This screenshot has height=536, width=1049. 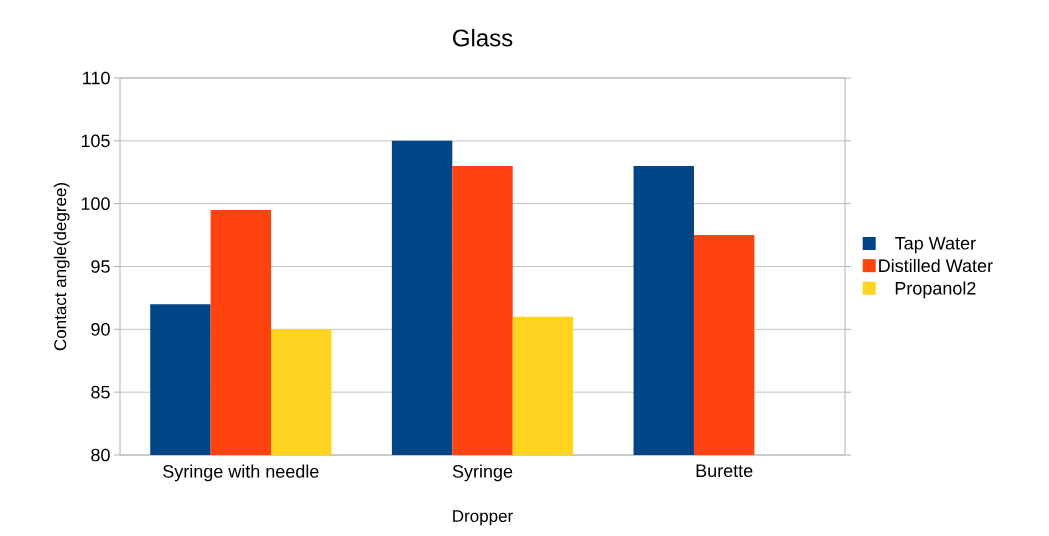 What do you see at coordinates (100, 266) in the screenshot?
I see `y-tick-label: 95` at bounding box center [100, 266].